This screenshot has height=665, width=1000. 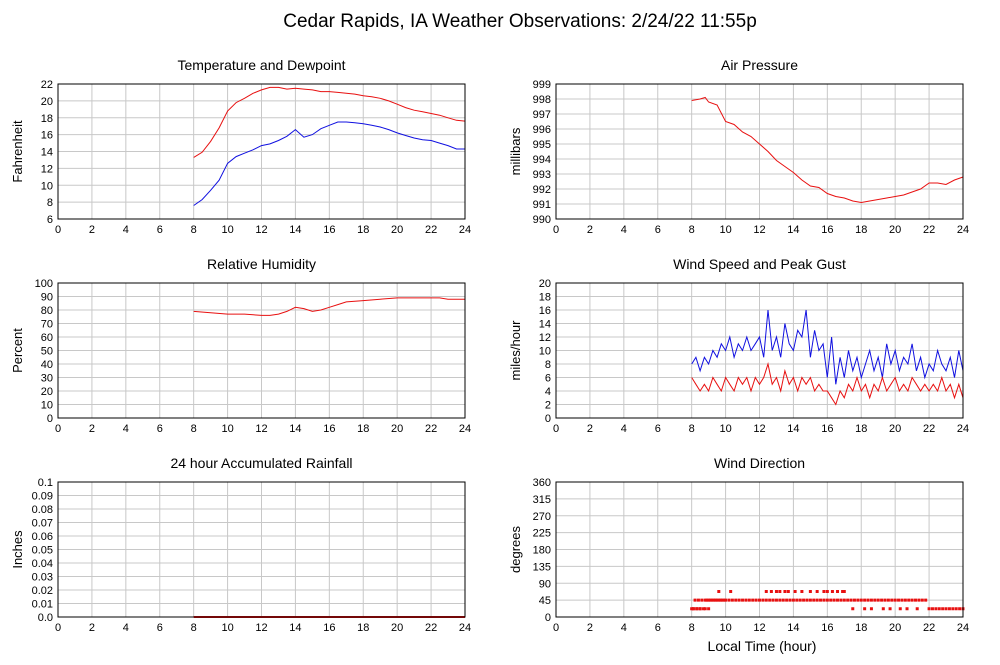 What do you see at coordinates (542, 517) in the screenshot?
I see `y-tick-label: 270` at bounding box center [542, 517].